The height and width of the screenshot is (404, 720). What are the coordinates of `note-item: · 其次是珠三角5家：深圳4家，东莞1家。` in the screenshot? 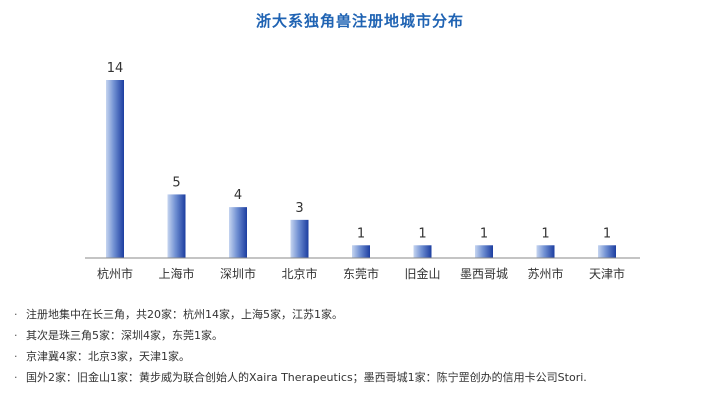 It's located at (364, 335).